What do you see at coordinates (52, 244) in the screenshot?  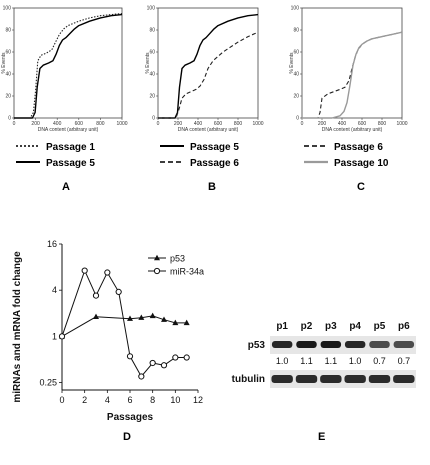 I see `chart-d-y-tick-label-3: 16` at bounding box center [52, 244].